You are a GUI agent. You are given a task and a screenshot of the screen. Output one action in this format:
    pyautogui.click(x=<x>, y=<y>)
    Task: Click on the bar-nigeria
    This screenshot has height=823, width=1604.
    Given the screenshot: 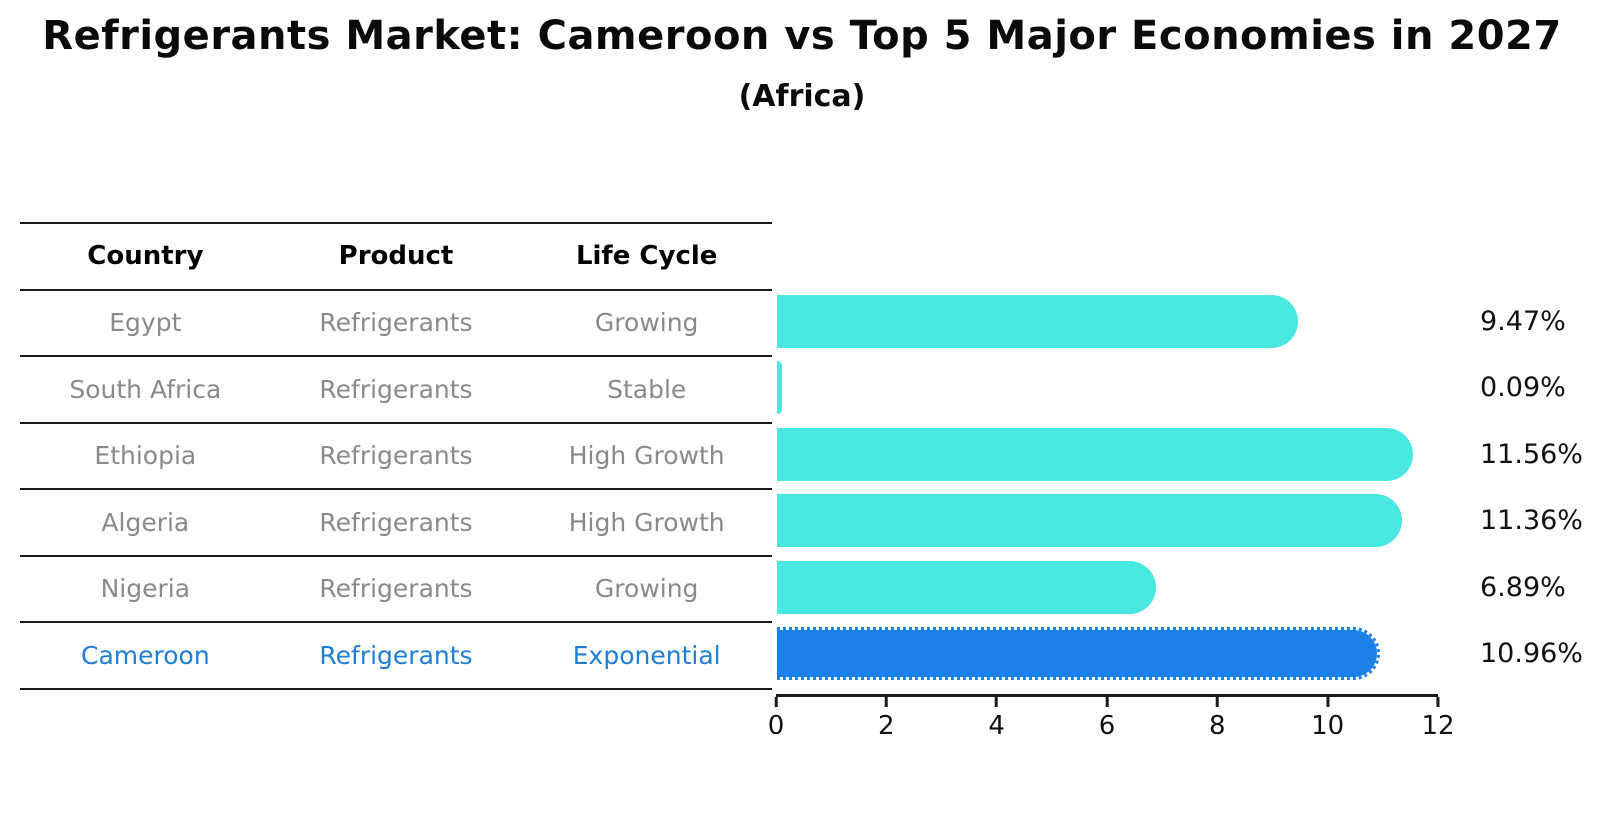 What is the action you would take?
    pyautogui.click(x=966, y=587)
    